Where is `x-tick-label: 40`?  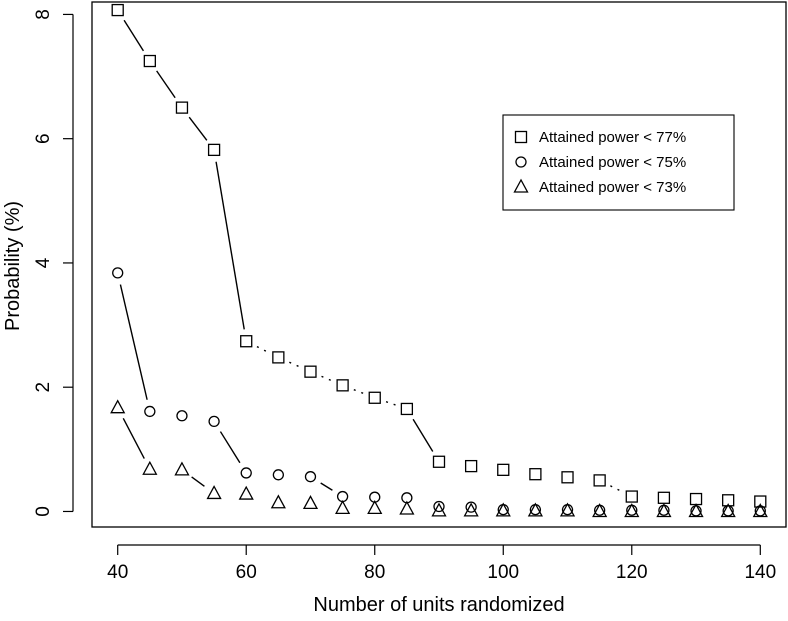
x-tick-label: 40 is located at coordinates (117, 572).